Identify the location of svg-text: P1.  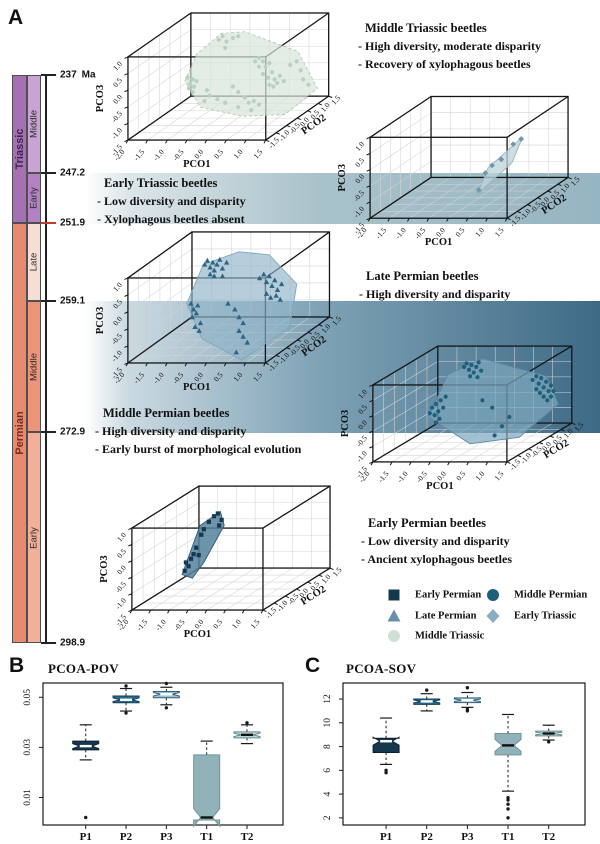
(386, 837).